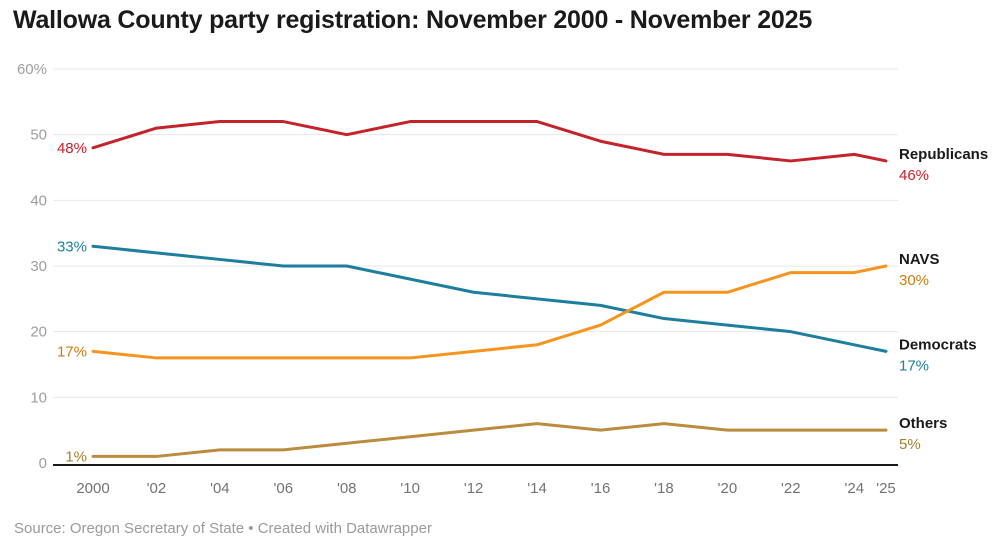 This screenshot has width=1000, height=549. What do you see at coordinates (72, 351) in the screenshot?
I see `series-start-label-navs: 17%` at bounding box center [72, 351].